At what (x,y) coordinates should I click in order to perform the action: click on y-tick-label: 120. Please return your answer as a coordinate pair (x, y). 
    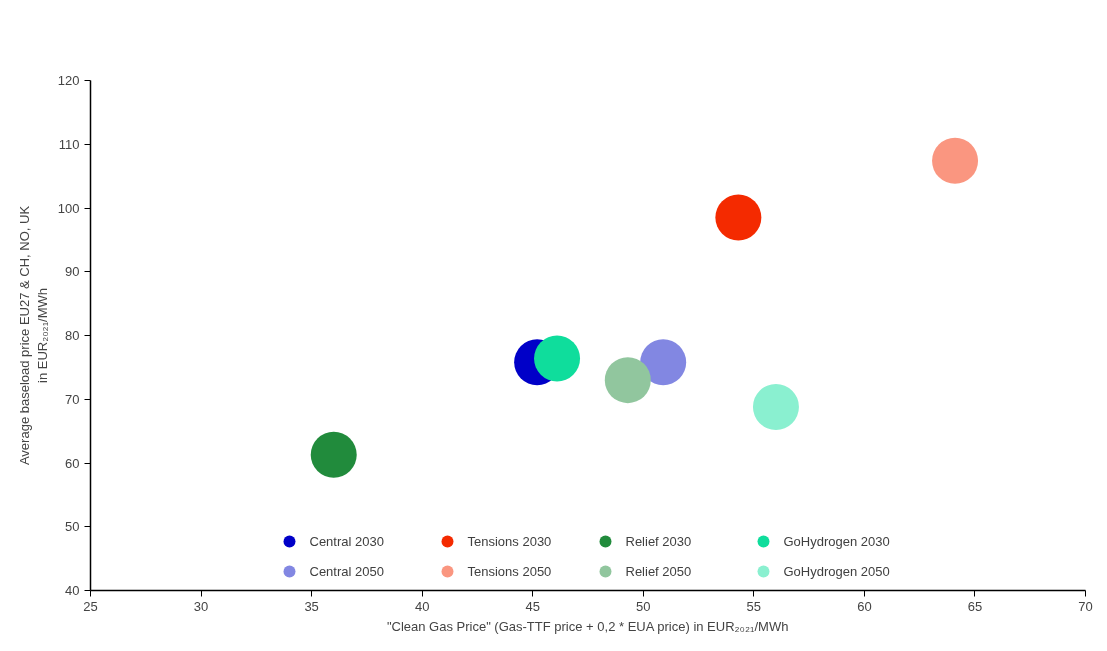
    Looking at the image, I should click on (68, 80).